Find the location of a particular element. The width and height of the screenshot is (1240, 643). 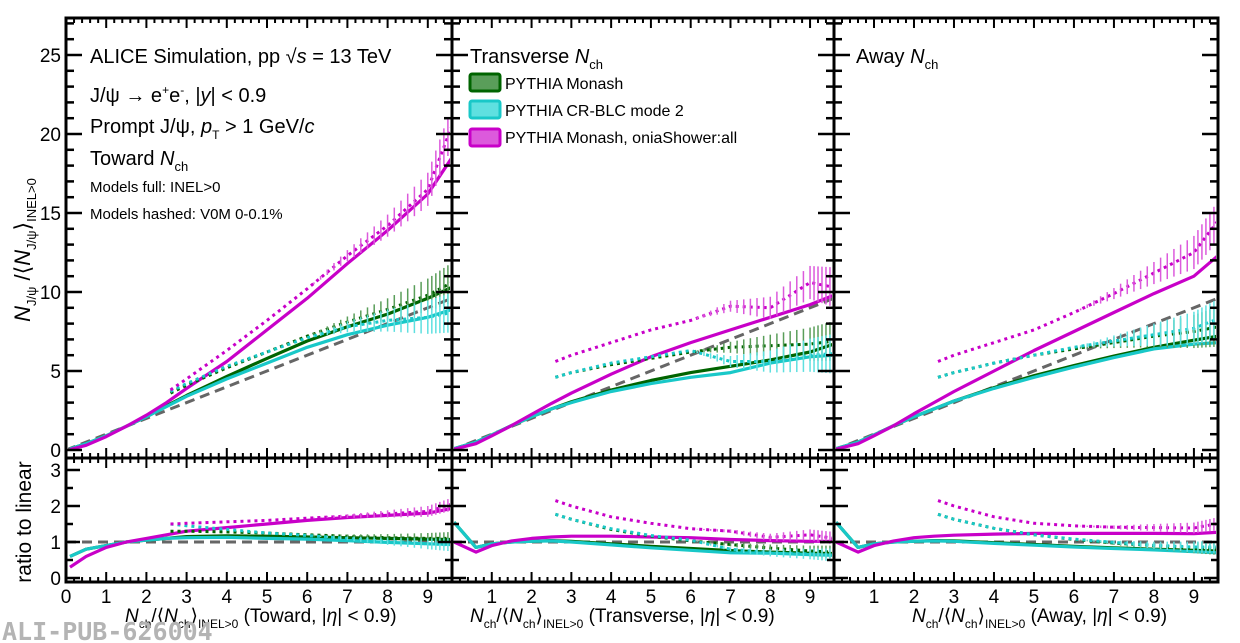

y-tick-label: 0 is located at coordinates (55, 451).